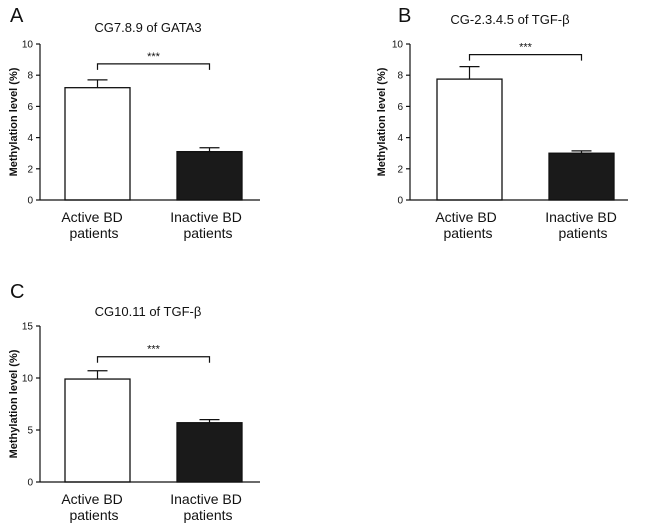  Describe the element at coordinates (28, 379) in the screenshot. I see `y-tick-label-c: 10` at that location.